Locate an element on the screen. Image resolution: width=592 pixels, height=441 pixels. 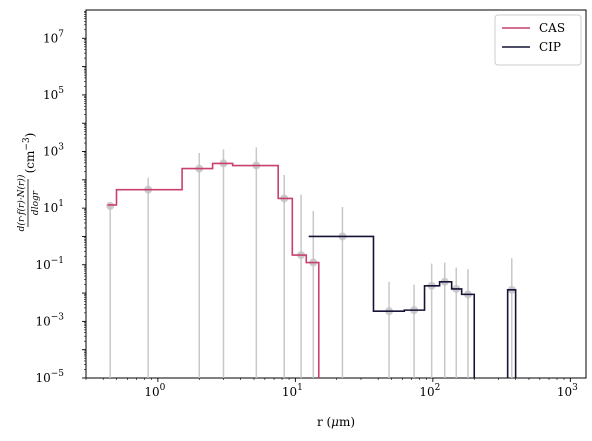
series-line-cip is located at coordinates (412, 306).